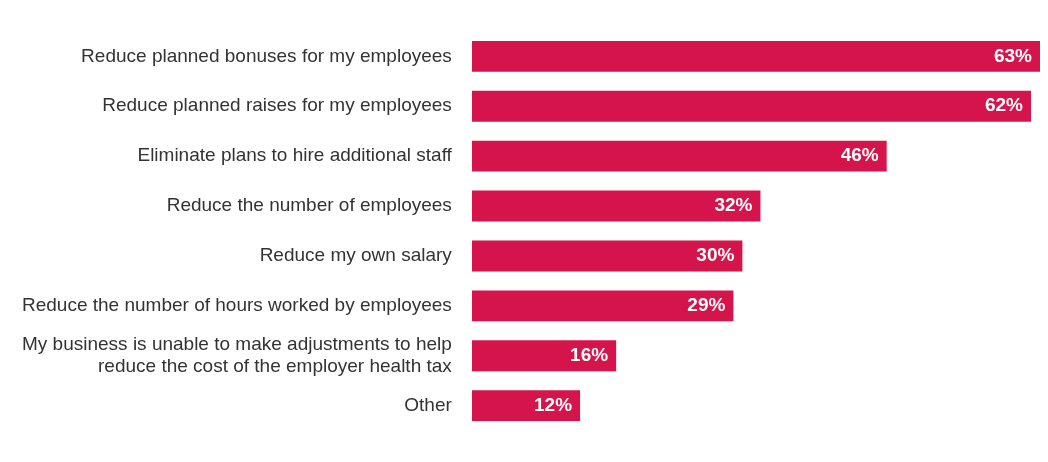 Image resolution: width=1048 pixels, height=462 pixels. I want to click on data-label: 29%, so click(706, 305).